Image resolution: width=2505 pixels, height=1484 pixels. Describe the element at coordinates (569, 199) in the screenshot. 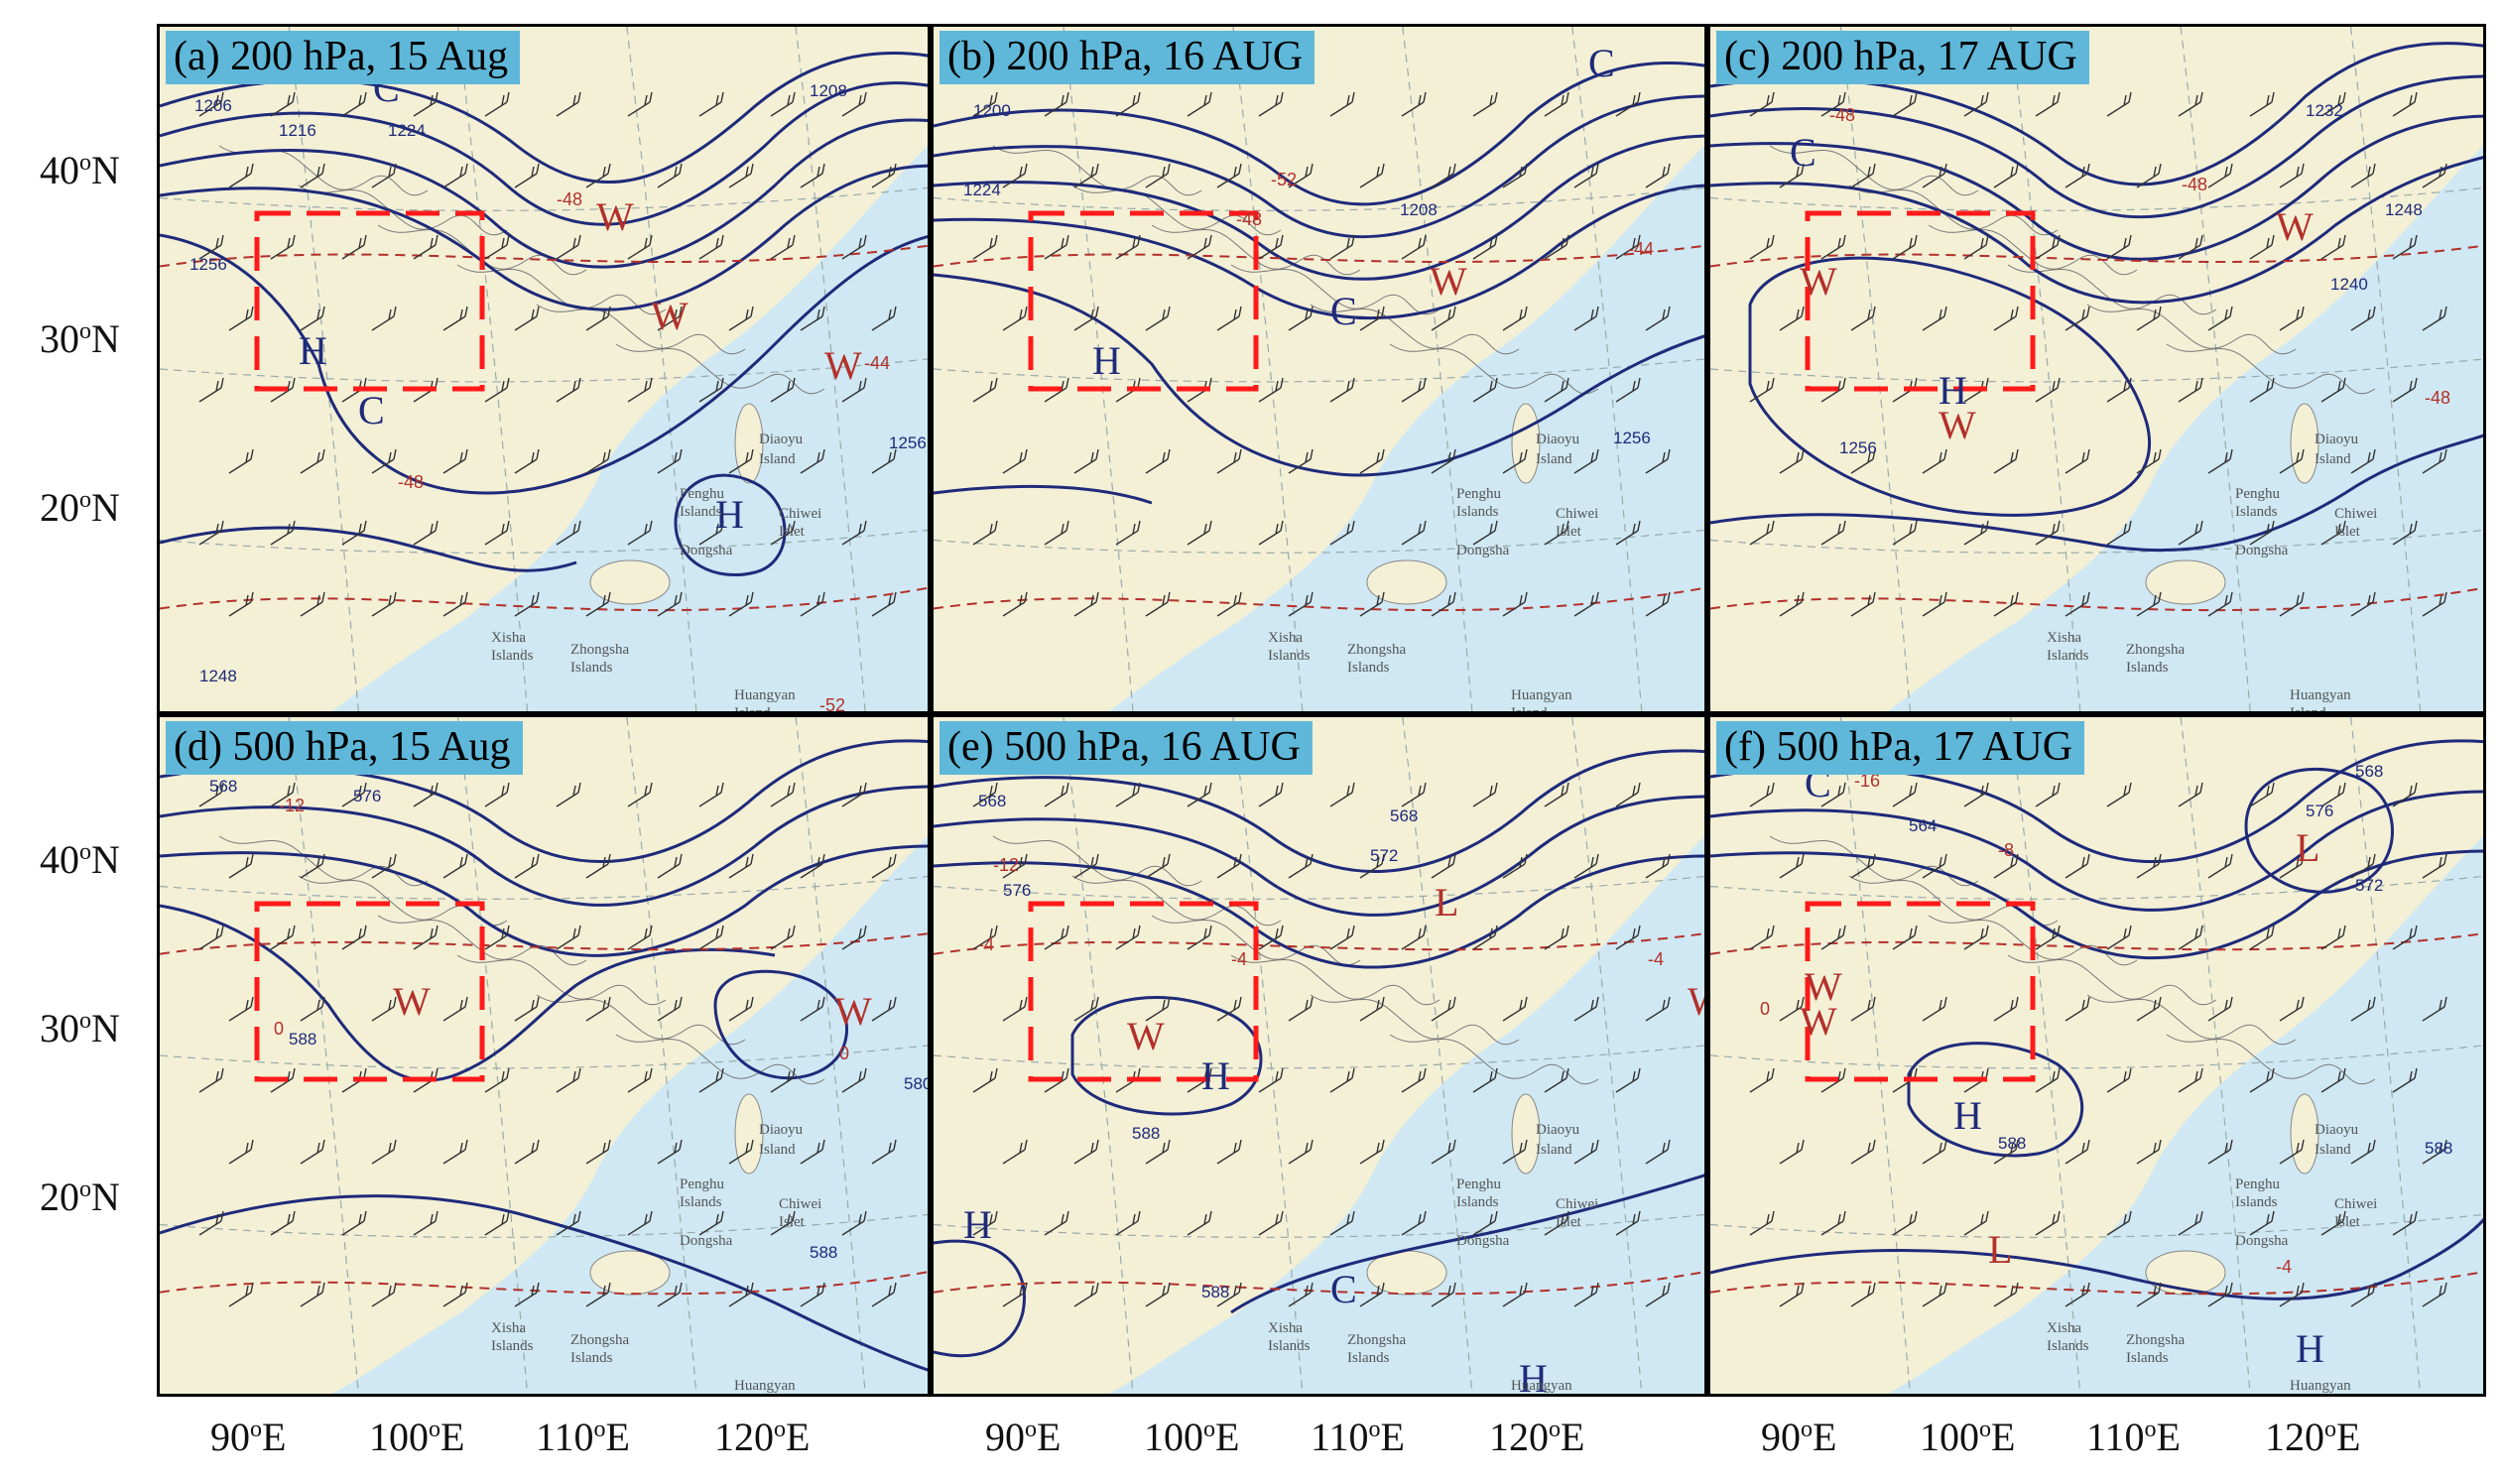

I see `temperature-value-label: -48` at that location.